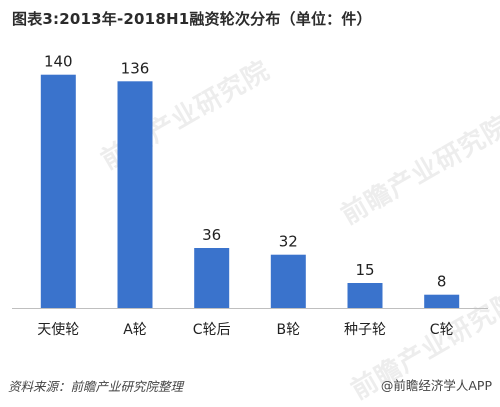  I want to click on data-label: 32, so click(288, 242).